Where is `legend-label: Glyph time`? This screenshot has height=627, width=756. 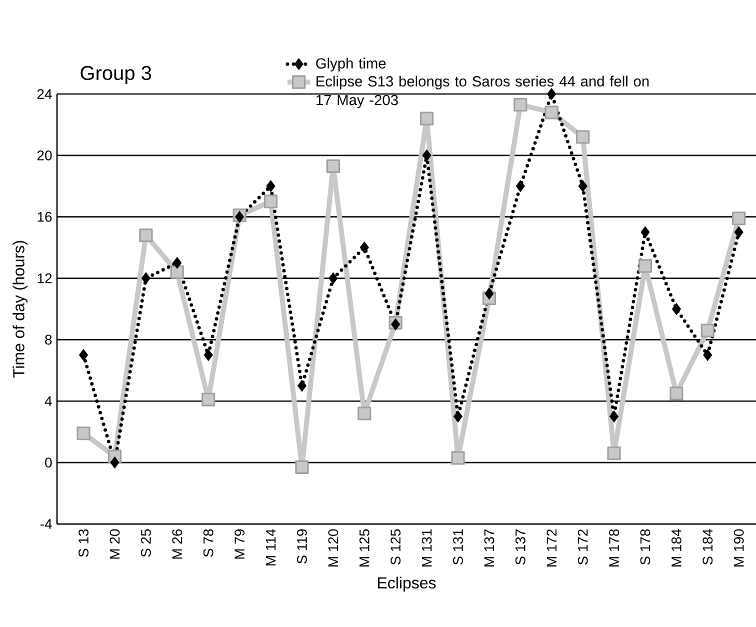
legend-label: Glyph time is located at coordinates (351, 65).